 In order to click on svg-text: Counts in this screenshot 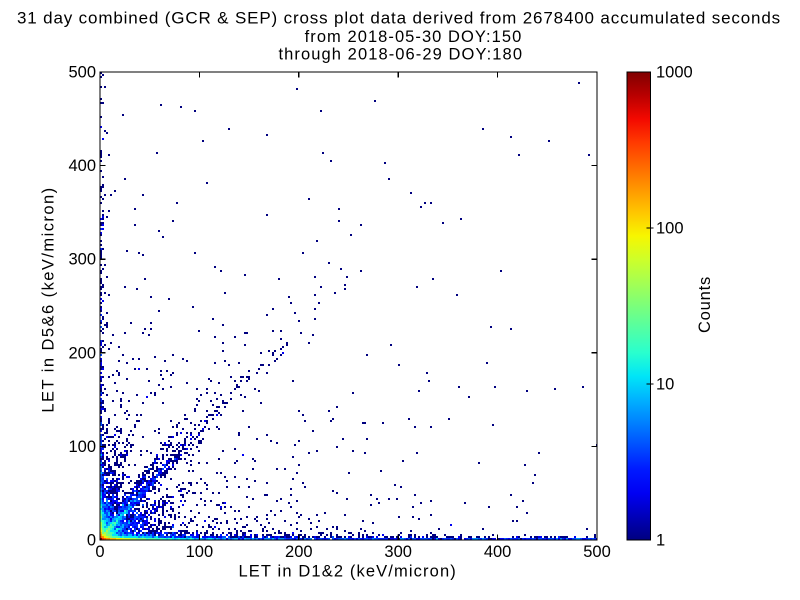, I will do `click(705, 304)`.